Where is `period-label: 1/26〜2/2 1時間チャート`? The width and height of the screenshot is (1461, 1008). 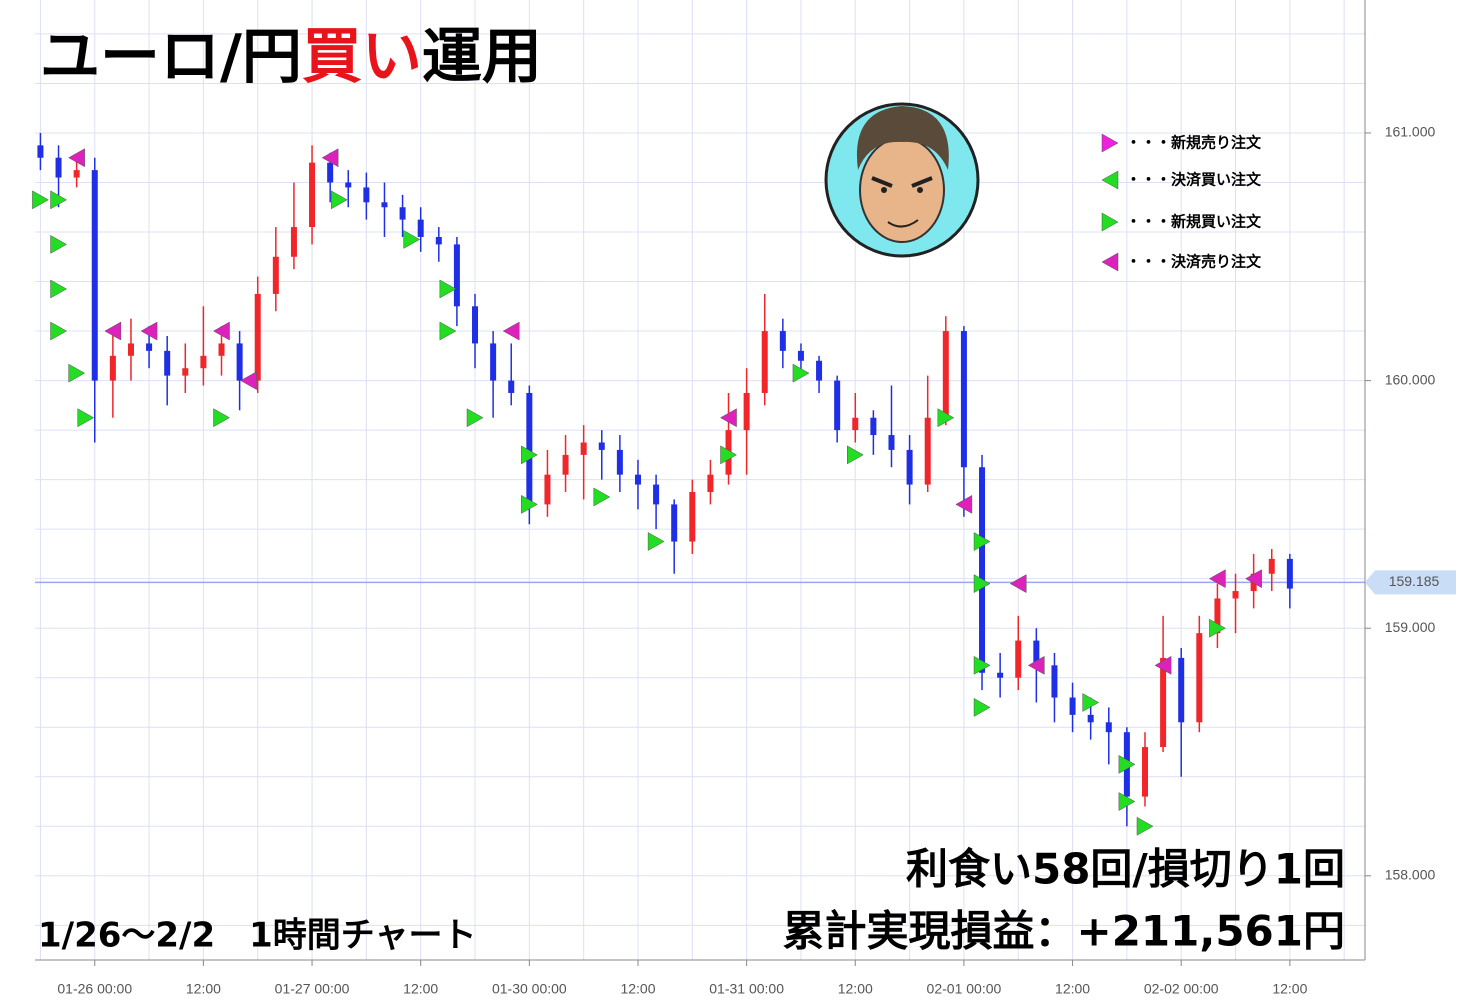
period-label: 1/26〜2/2 1時間チャート is located at coordinates (257, 936).